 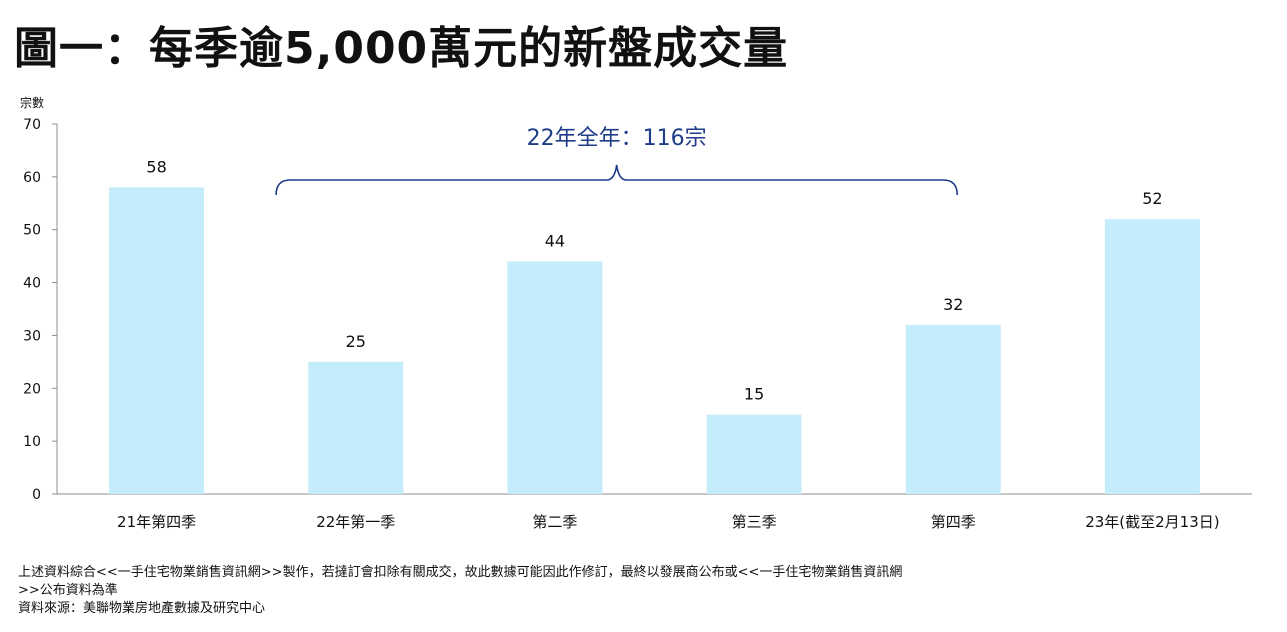 I want to click on y-tick-label: 70, so click(x=32, y=125).